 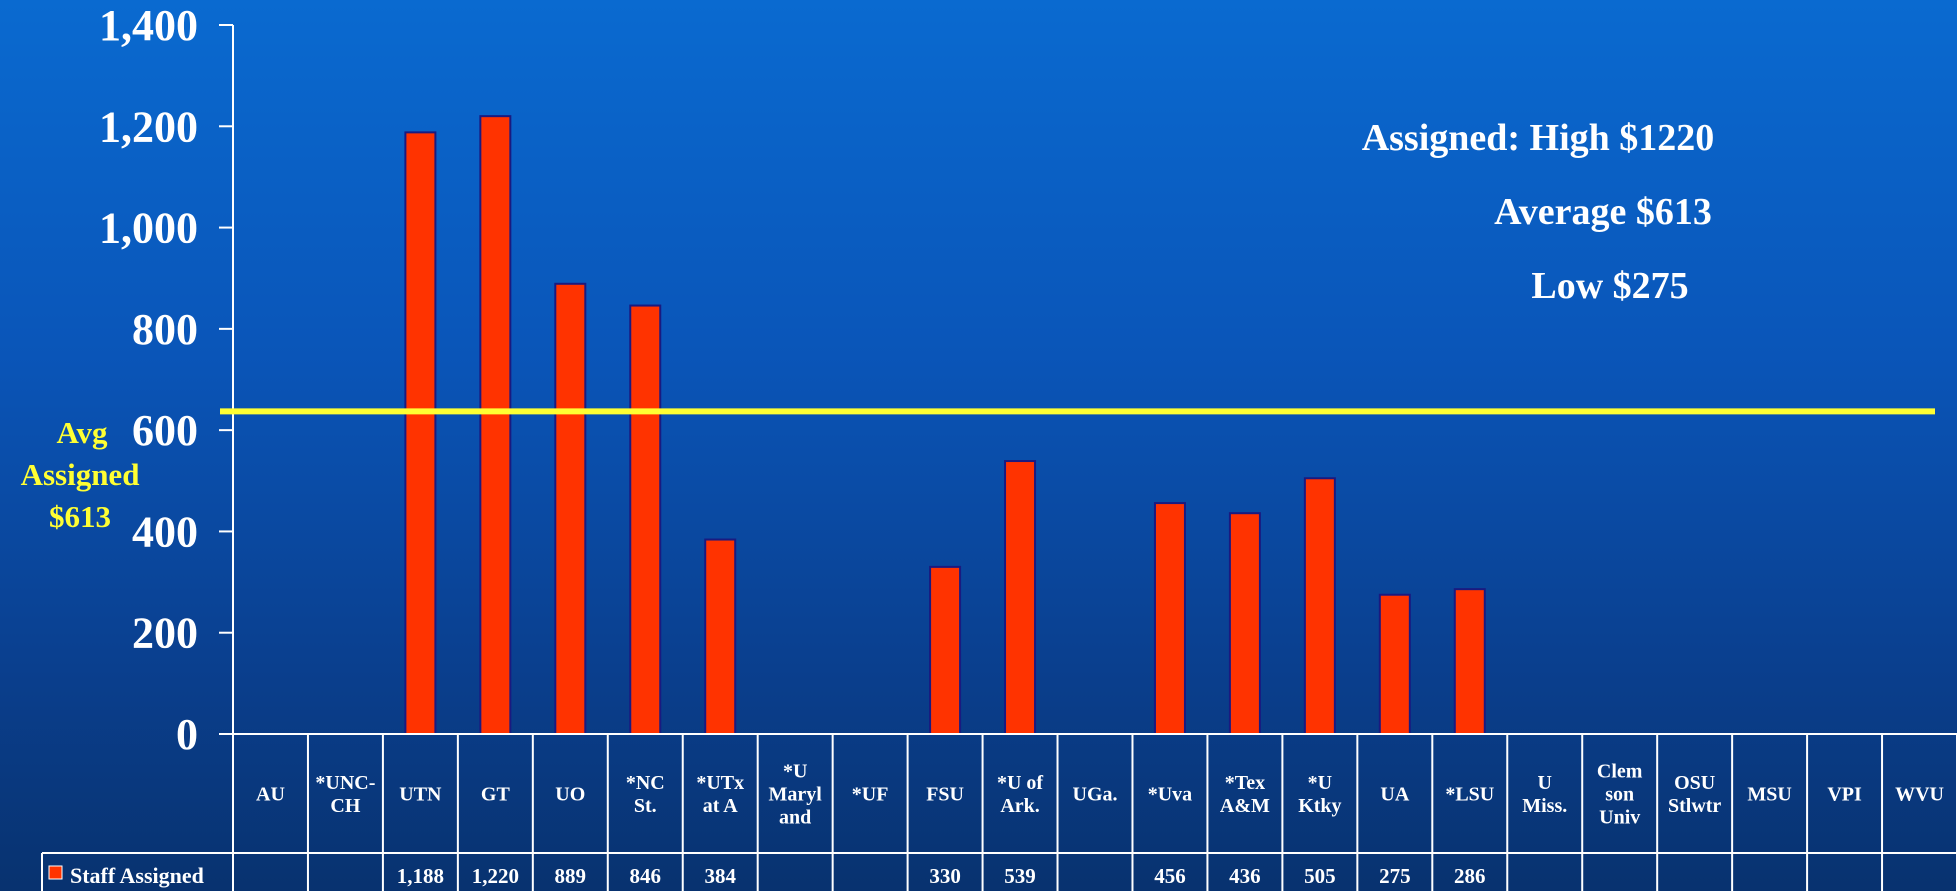 What do you see at coordinates (82, 432) in the screenshot?
I see `average-label-line-1: Avg` at bounding box center [82, 432].